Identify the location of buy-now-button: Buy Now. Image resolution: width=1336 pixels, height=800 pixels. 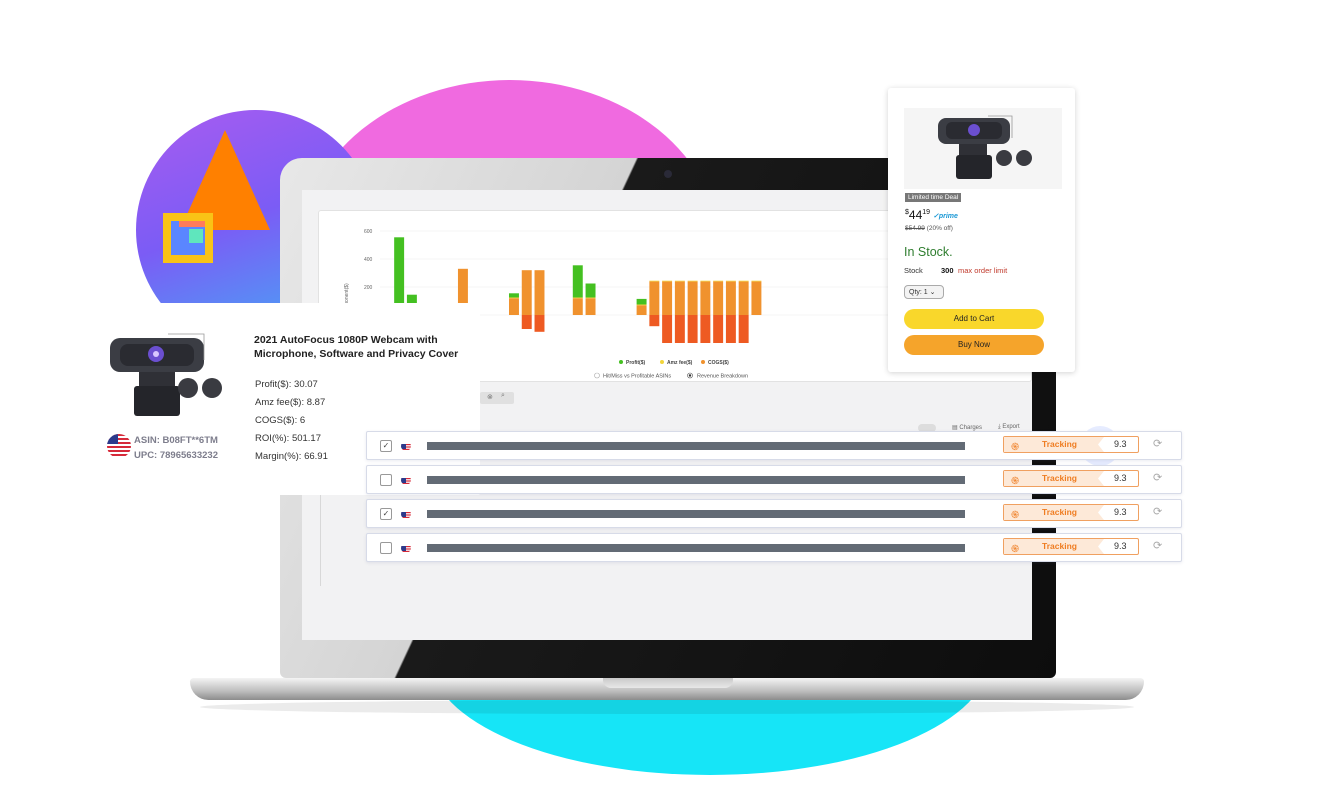
(974, 345).